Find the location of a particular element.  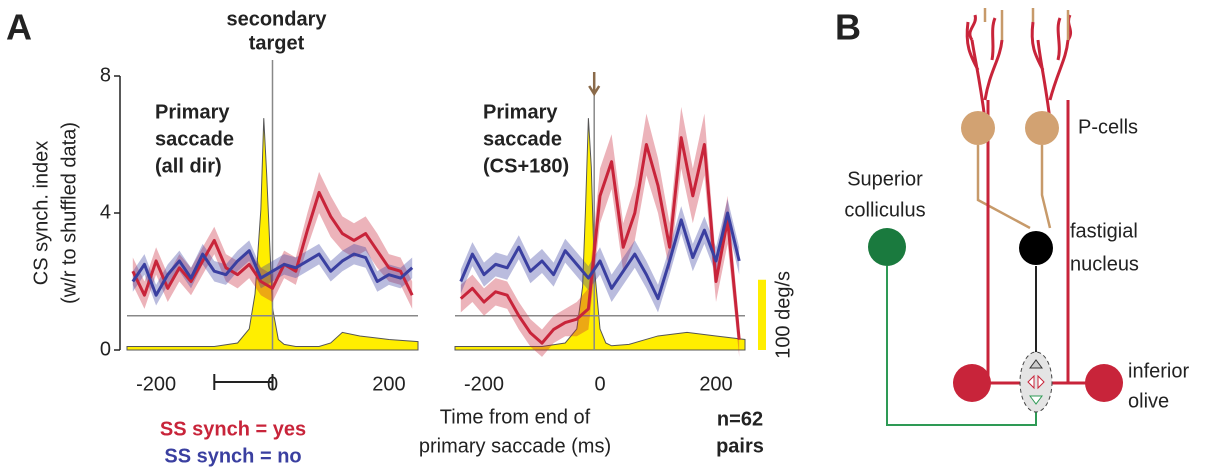

panel-label: B is located at coordinates (848, 27).